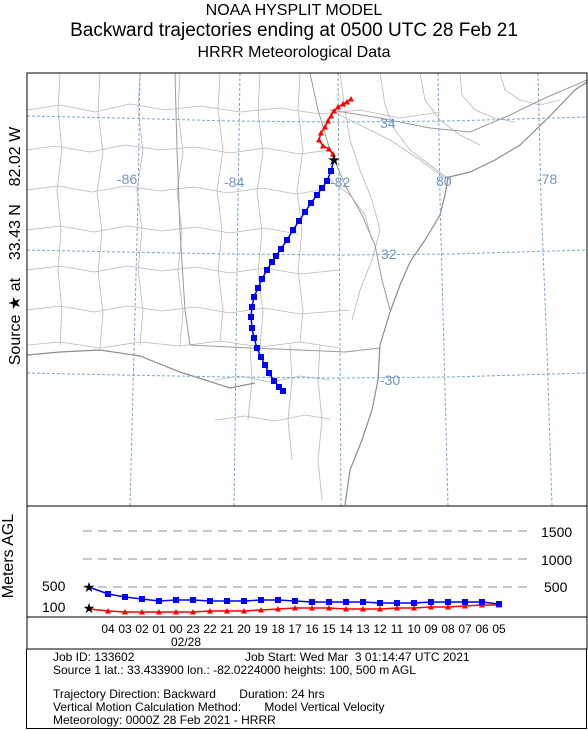  What do you see at coordinates (292, 275) in the screenshot?
I see `trajectory-500m-line` at bounding box center [292, 275].